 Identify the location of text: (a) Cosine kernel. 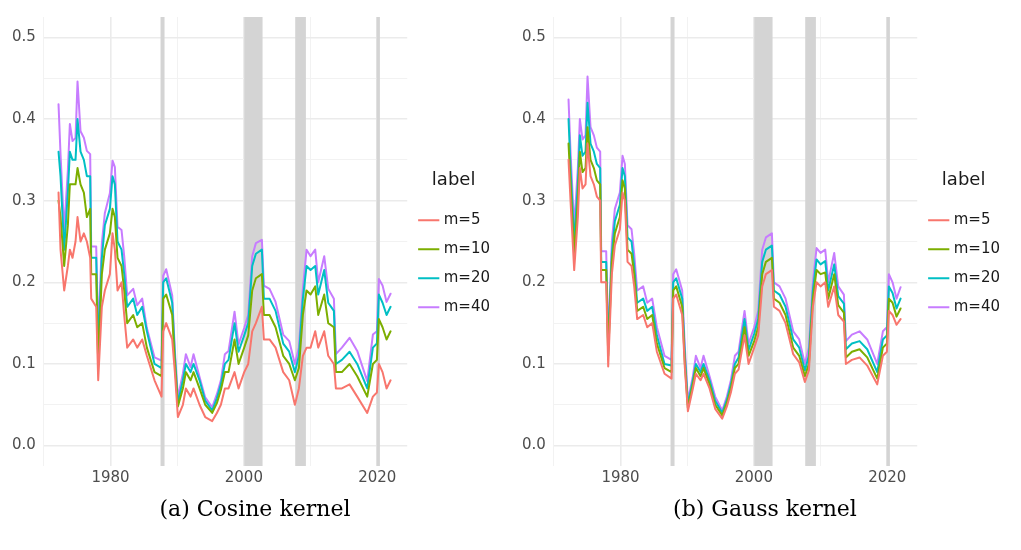
(255, 508).